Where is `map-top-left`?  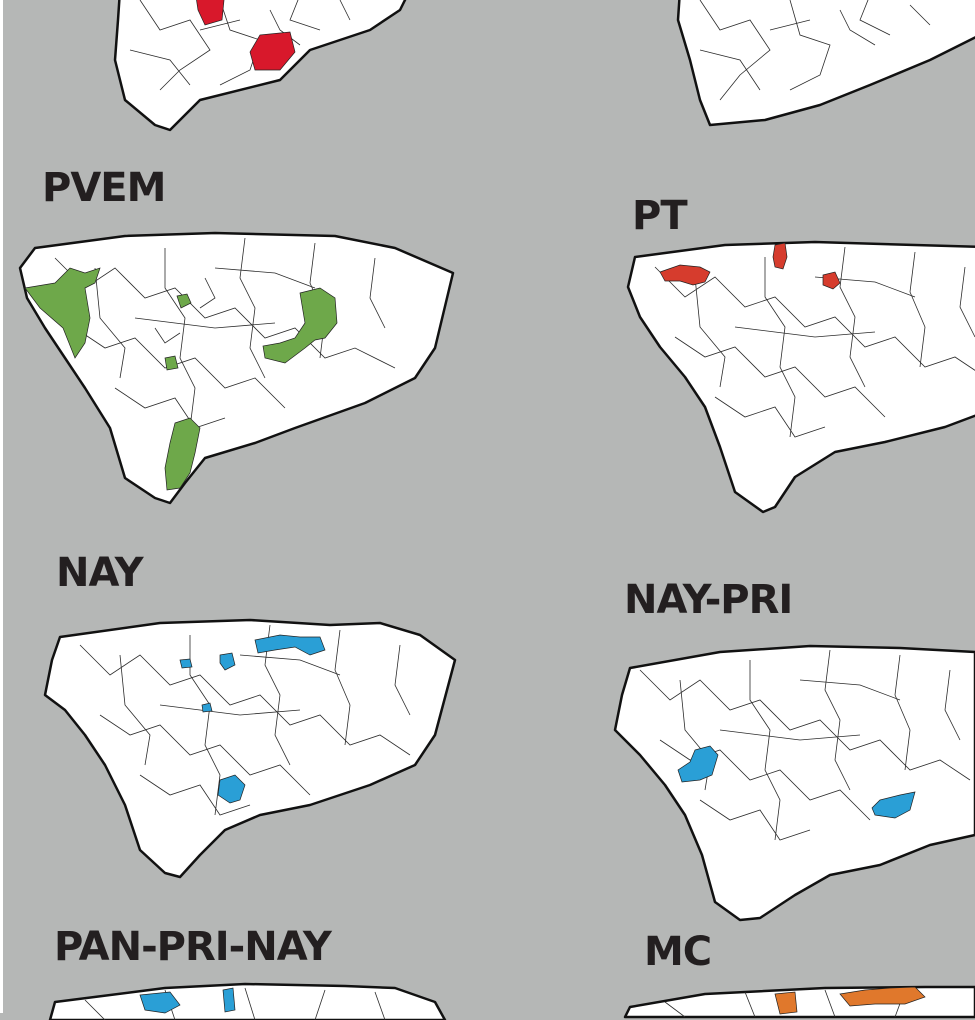 map-top-left is located at coordinates (260, 66).